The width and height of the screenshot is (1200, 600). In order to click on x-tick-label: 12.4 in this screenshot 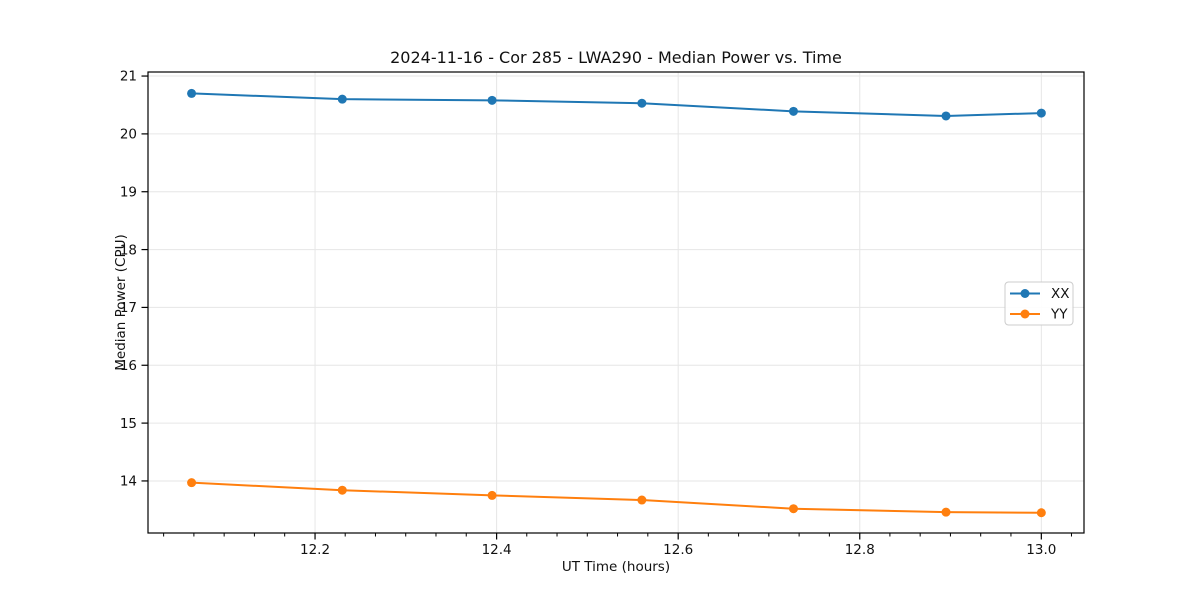, I will do `click(497, 550)`.